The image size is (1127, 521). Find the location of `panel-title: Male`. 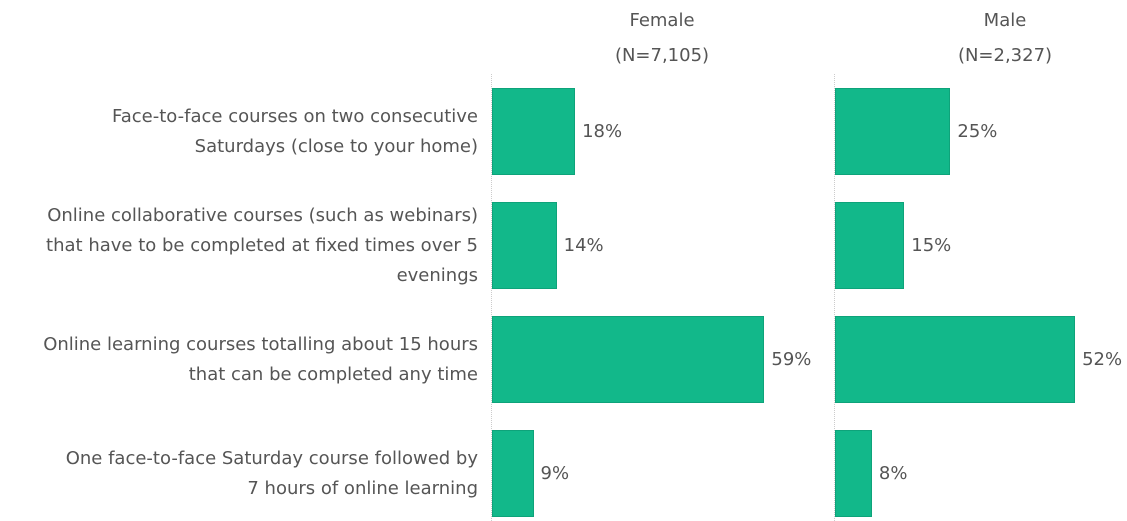

panel-title: Male is located at coordinates (1005, 20).